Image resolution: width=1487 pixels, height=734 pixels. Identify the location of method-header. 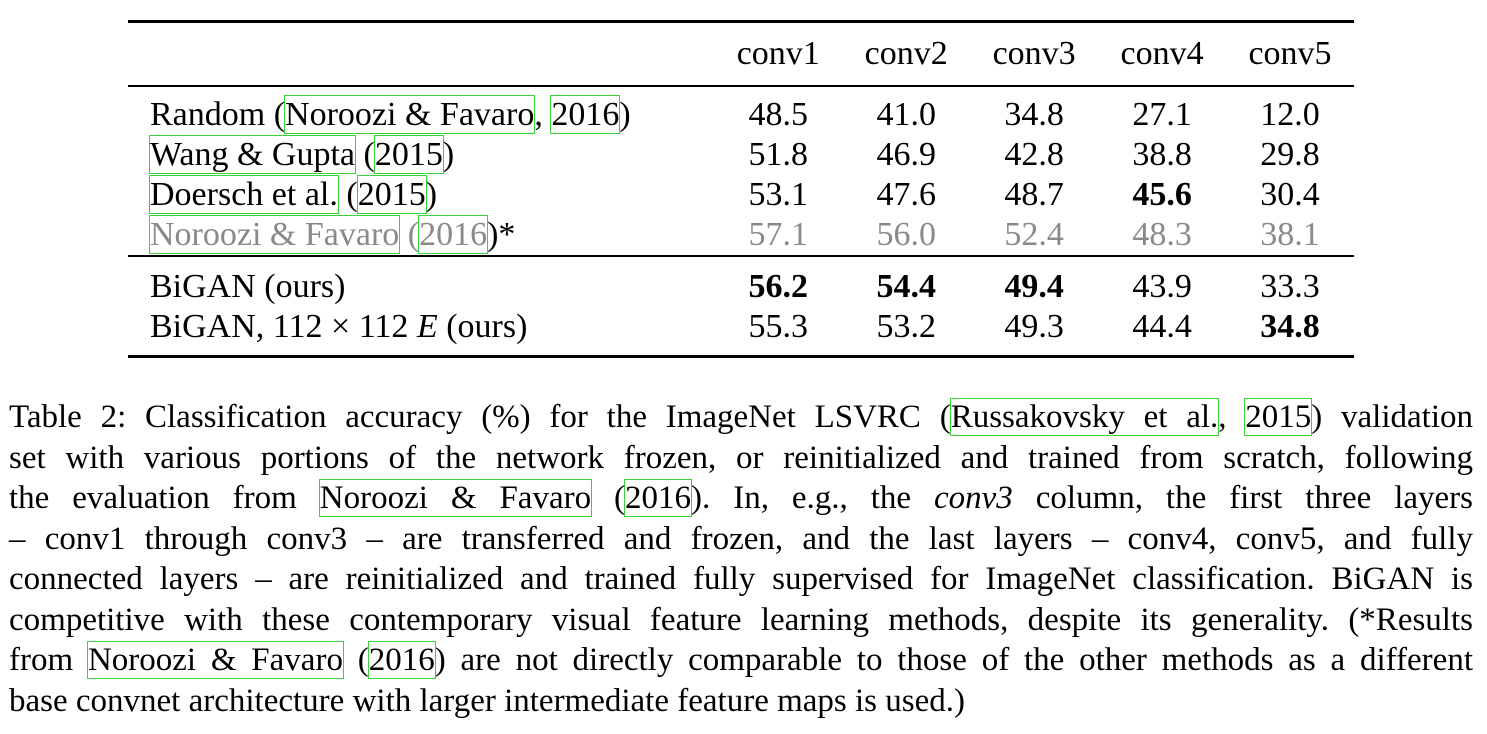
(421, 54).